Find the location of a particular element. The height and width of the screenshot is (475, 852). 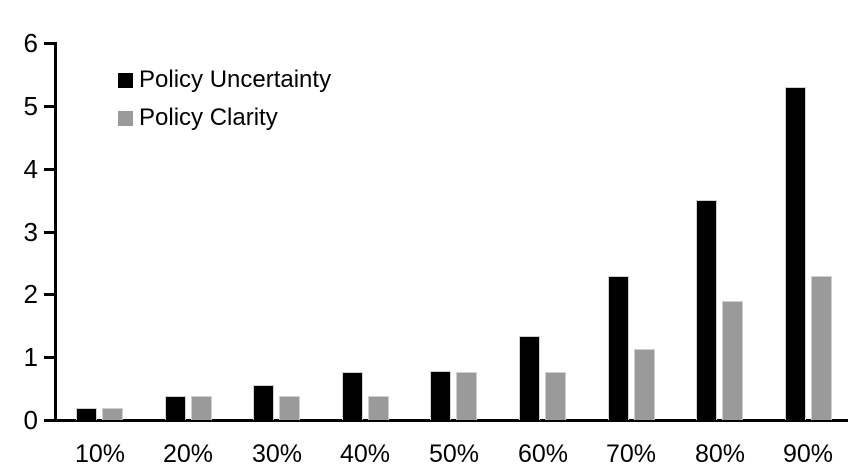

y-axis-line is located at coordinates (55, 231).